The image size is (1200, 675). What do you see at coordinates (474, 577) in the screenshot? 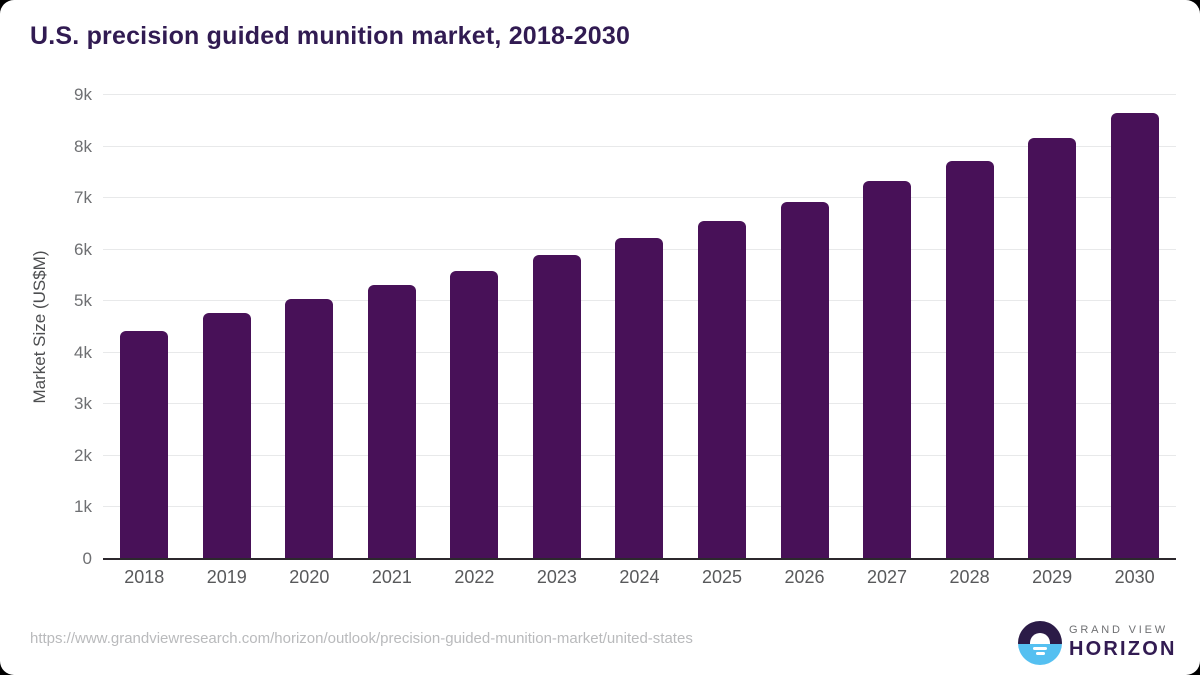
I see `x-tick-label-2022: 2022` at bounding box center [474, 577].